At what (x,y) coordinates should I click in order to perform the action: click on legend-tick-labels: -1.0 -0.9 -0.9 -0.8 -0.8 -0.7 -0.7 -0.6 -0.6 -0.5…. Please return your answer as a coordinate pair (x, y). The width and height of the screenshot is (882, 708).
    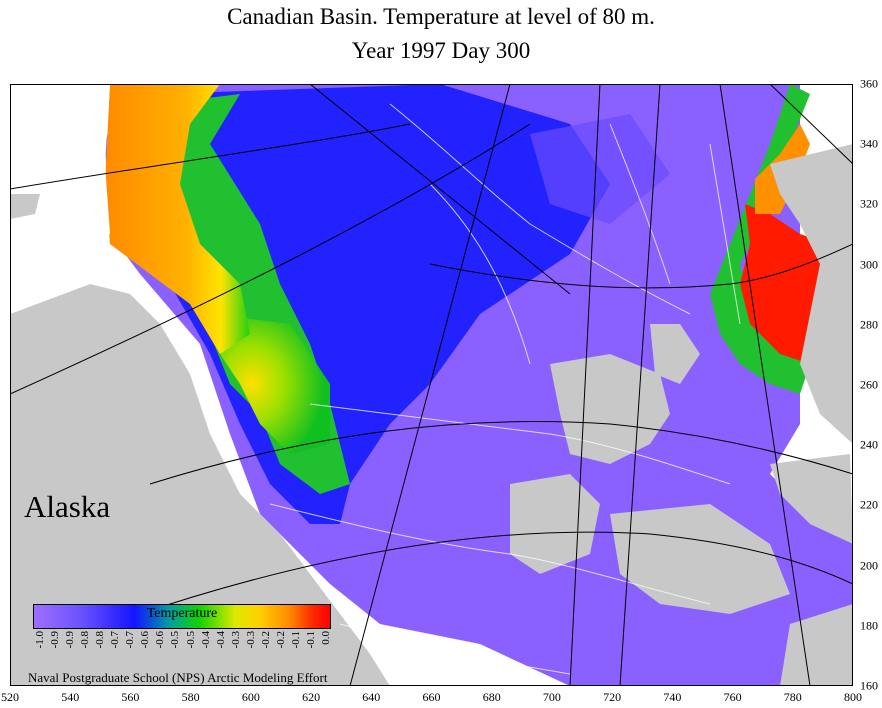
    Looking at the image, I should click on (182, 646).